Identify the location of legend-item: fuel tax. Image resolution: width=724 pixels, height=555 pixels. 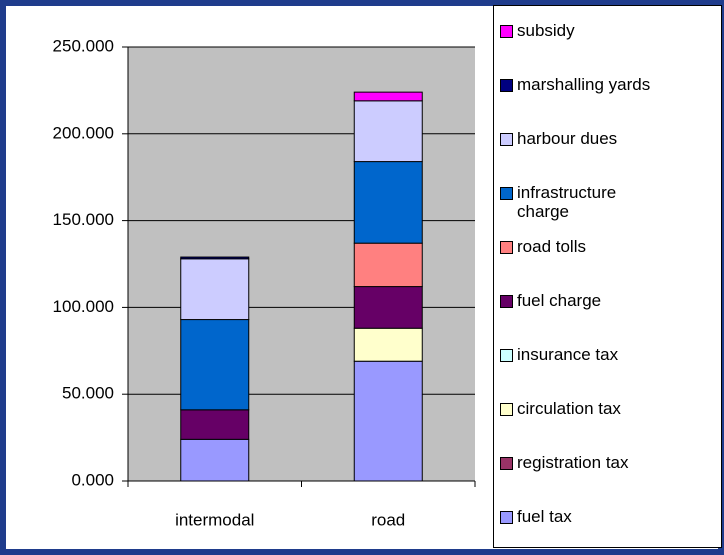
(583, 516).